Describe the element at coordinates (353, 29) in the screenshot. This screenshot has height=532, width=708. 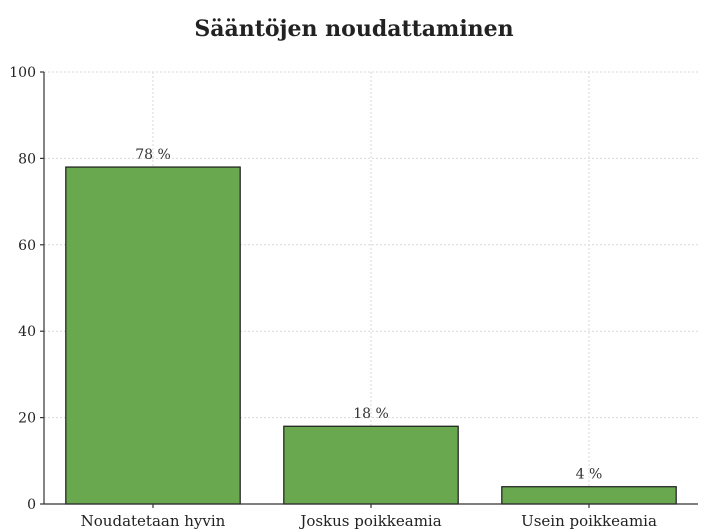
I see `chart-title: Sääntöjen noudattaminen` at that location.